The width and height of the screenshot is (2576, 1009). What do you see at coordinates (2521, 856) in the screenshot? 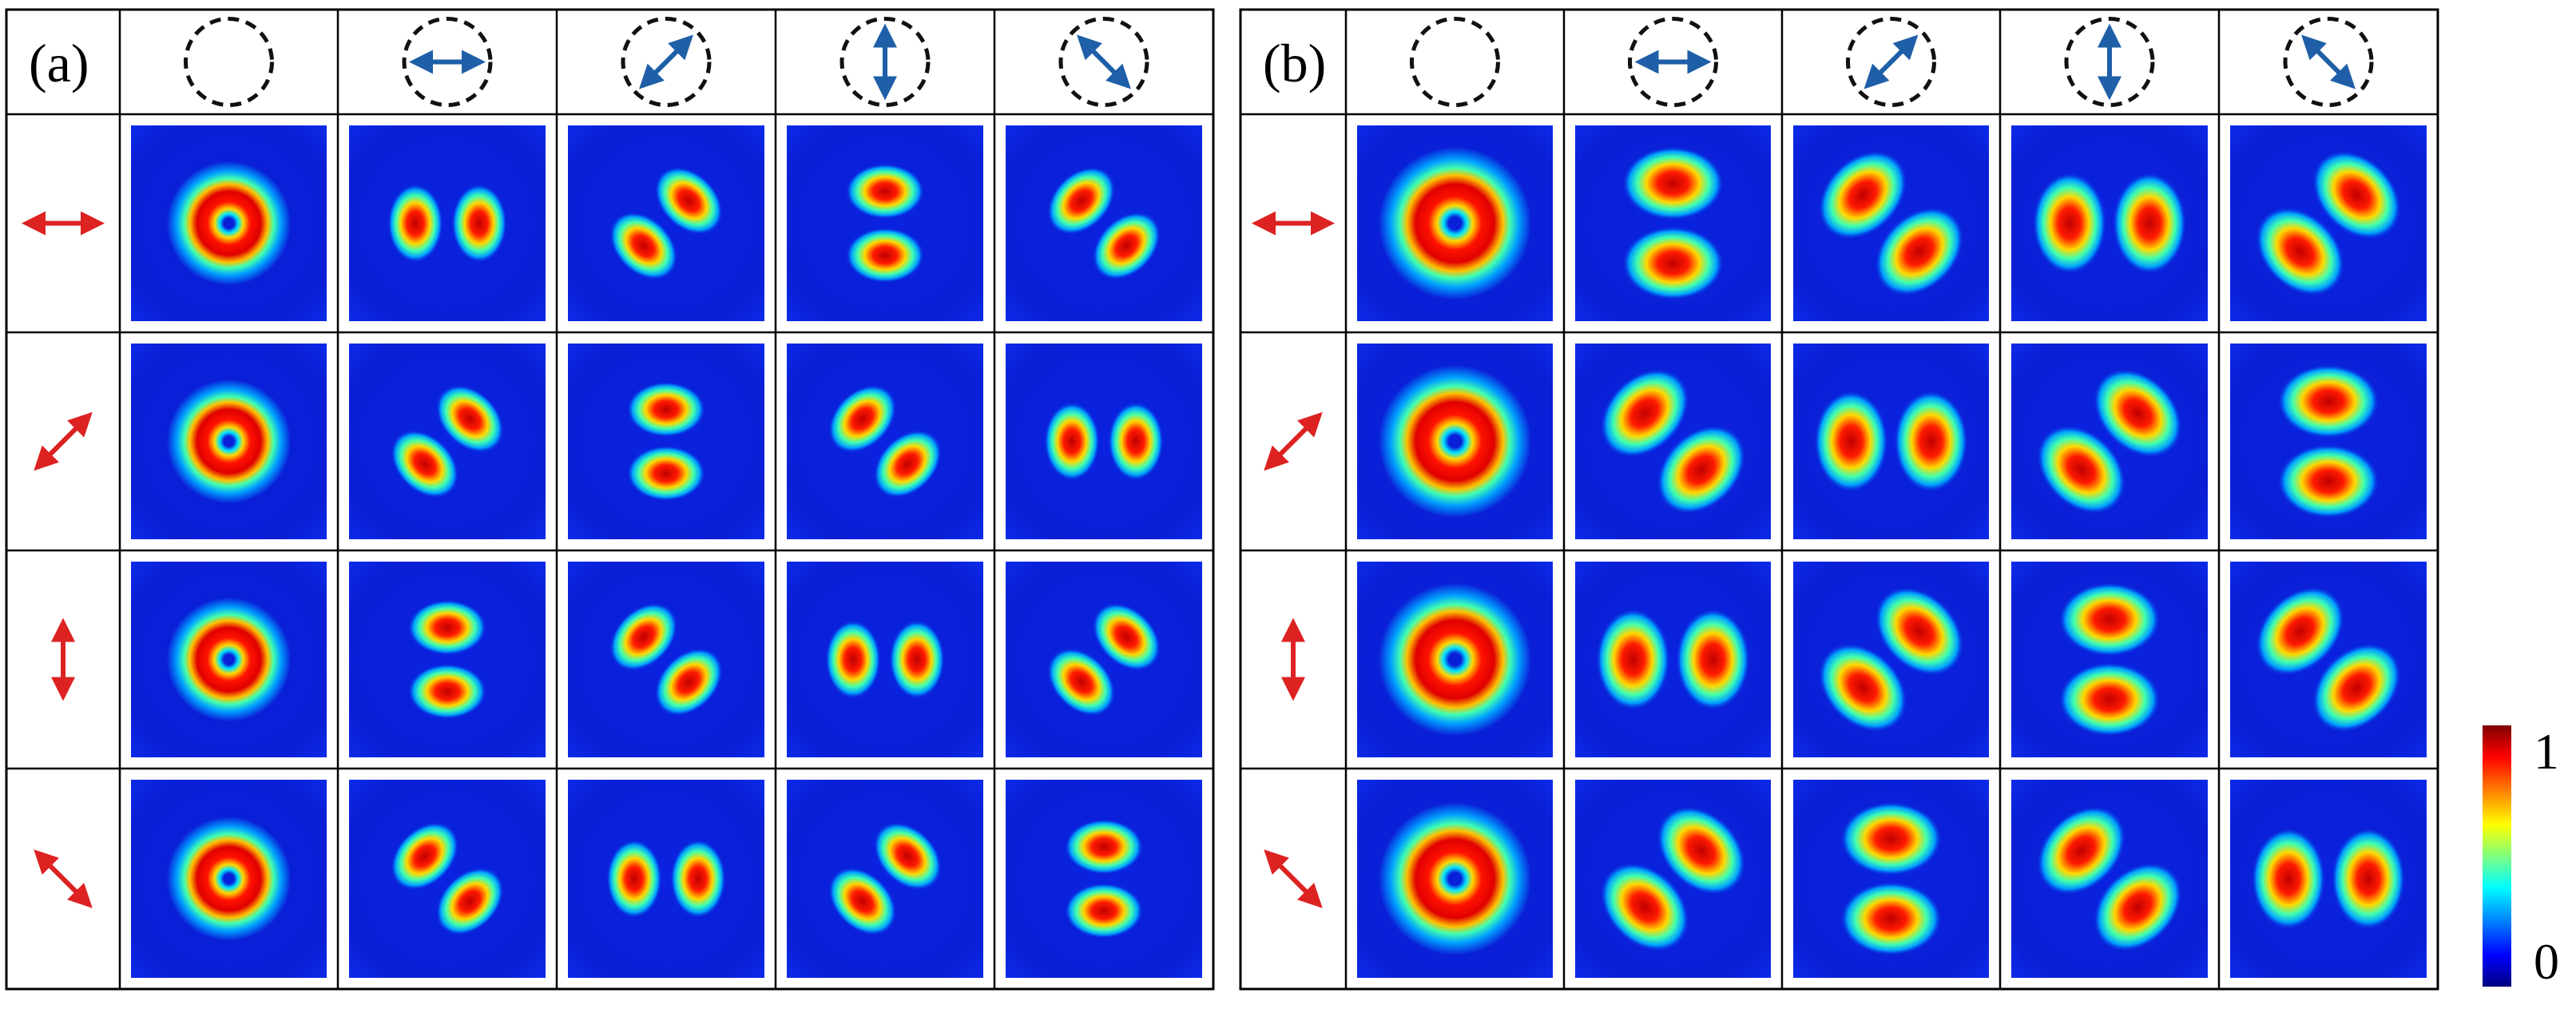
I see `colorbar: 1 0` at bounding box center [2521, 856].